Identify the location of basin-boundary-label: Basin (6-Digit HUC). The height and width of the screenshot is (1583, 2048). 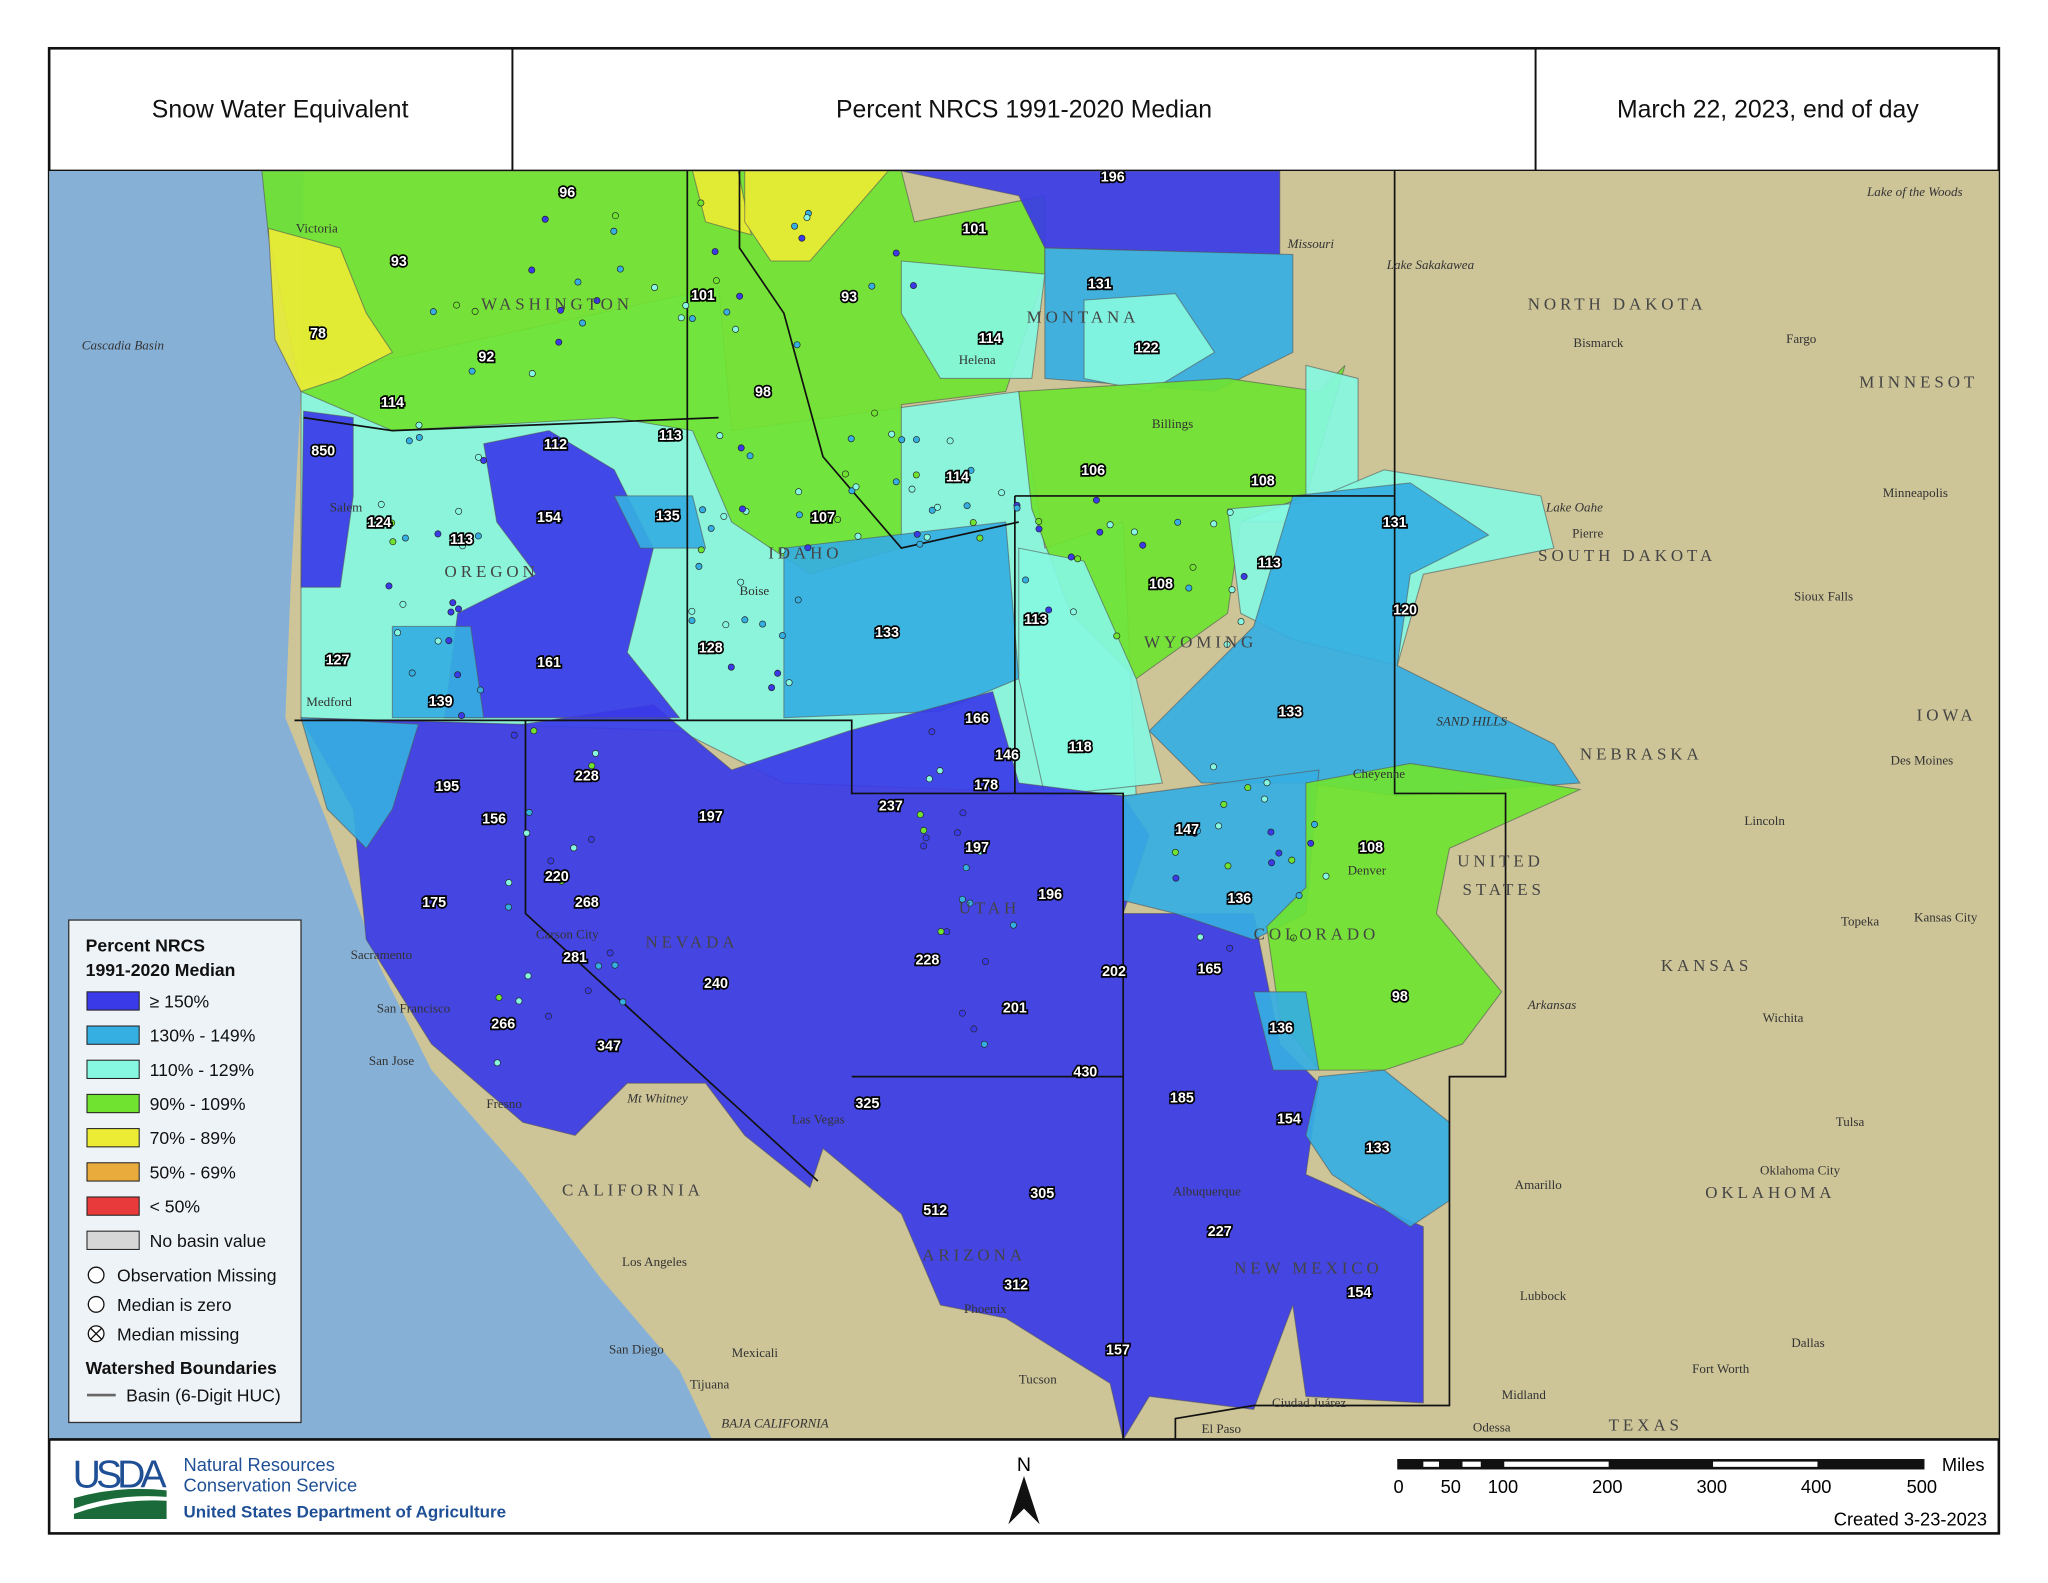
(203, 1396).